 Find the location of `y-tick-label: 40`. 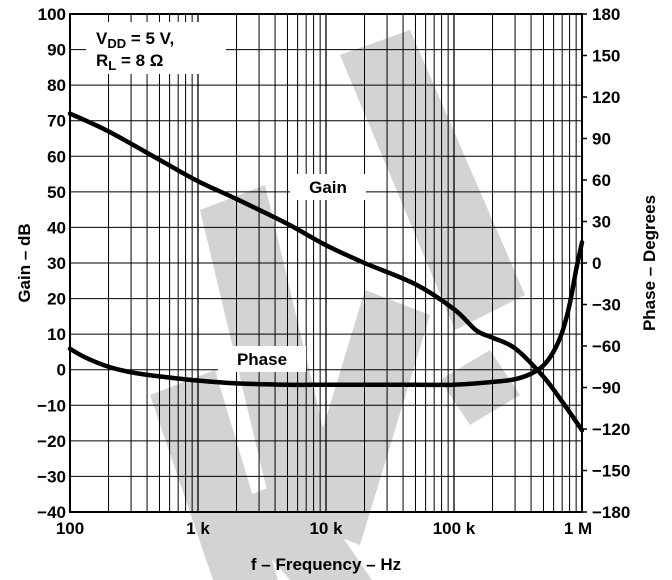

y-tick-label: 40 is located at coordinates (56, 227).